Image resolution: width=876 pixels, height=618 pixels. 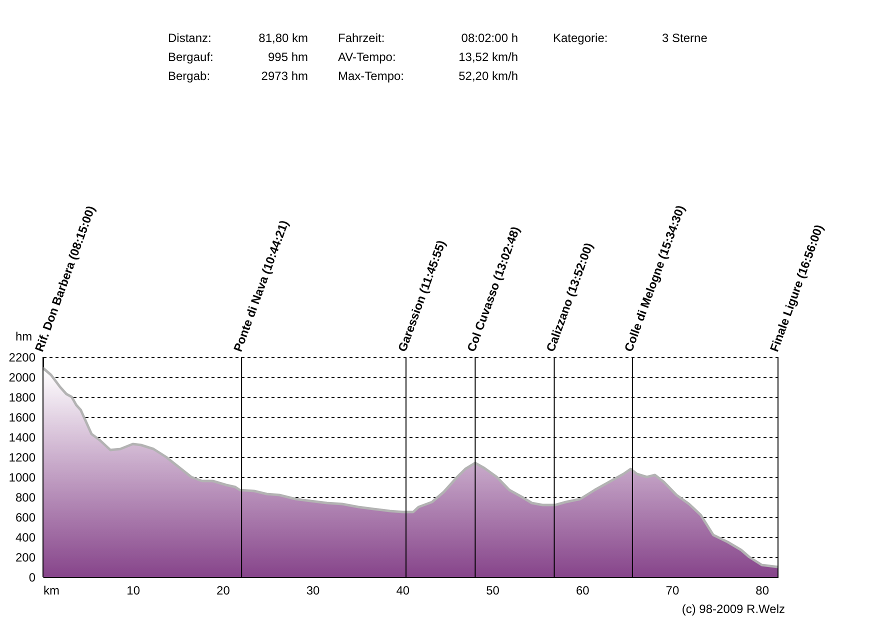 I want to click on x-tick-label: 80, so click(x=763, y=591).